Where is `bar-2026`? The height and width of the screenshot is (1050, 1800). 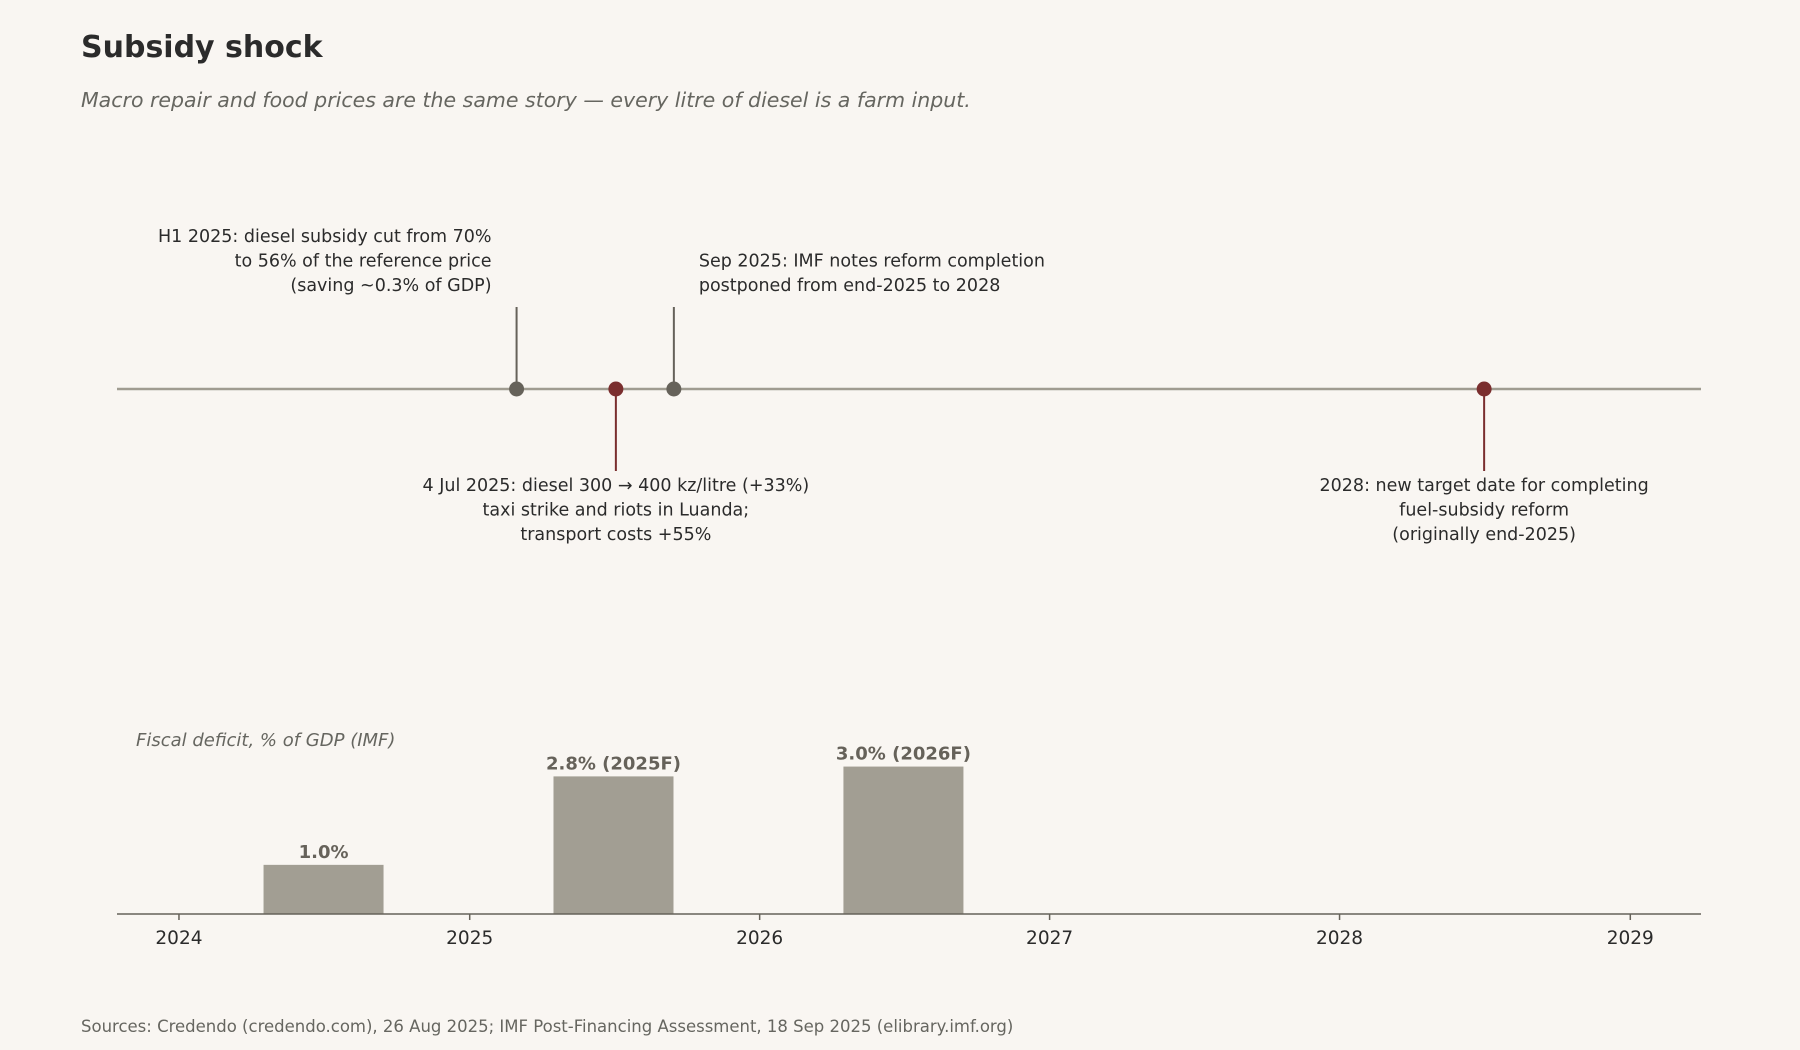
bar-2026 is located at coordinates (903, 840).